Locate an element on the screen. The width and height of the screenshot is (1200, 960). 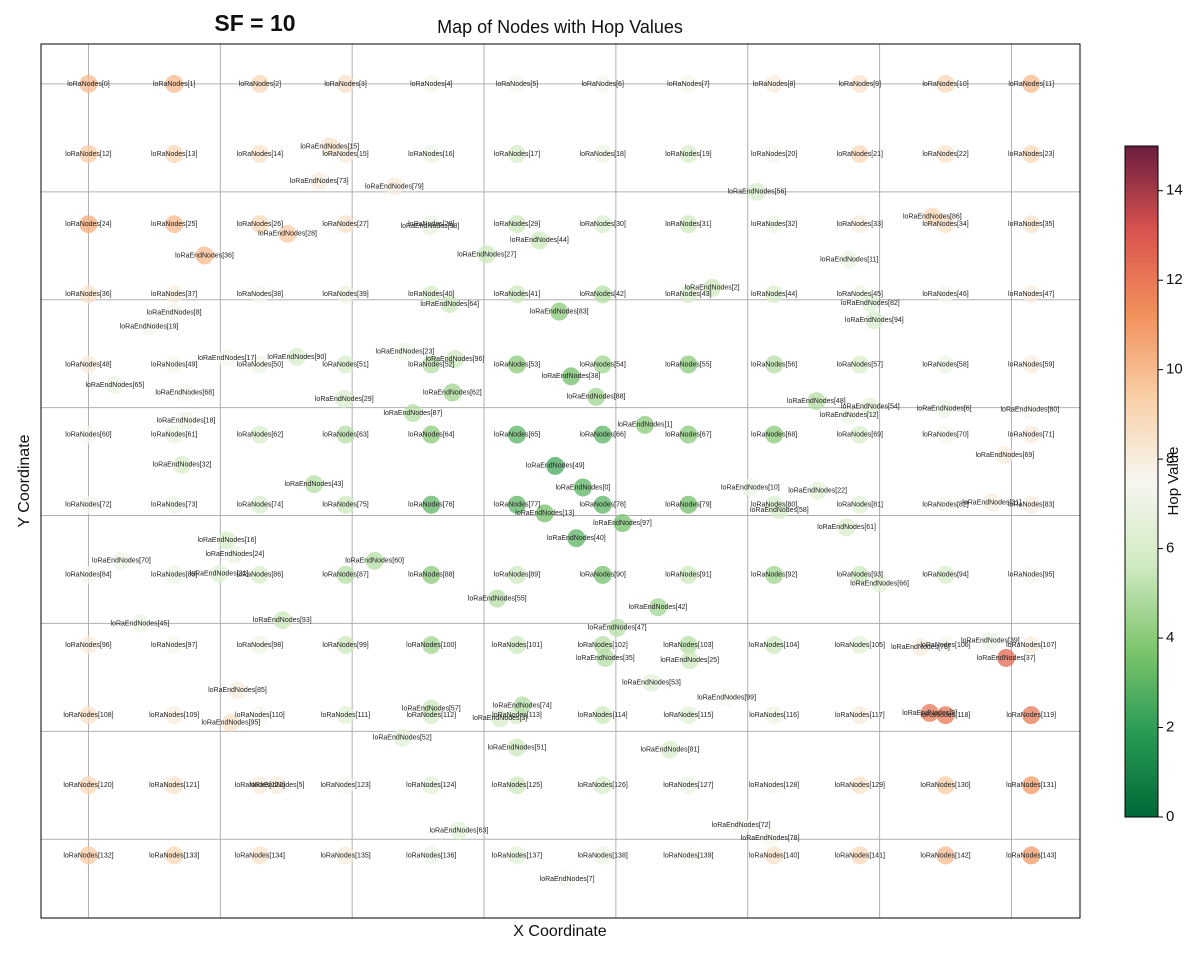
node-label: loRaEndNodes[76] is located at coordinates (920, 647).